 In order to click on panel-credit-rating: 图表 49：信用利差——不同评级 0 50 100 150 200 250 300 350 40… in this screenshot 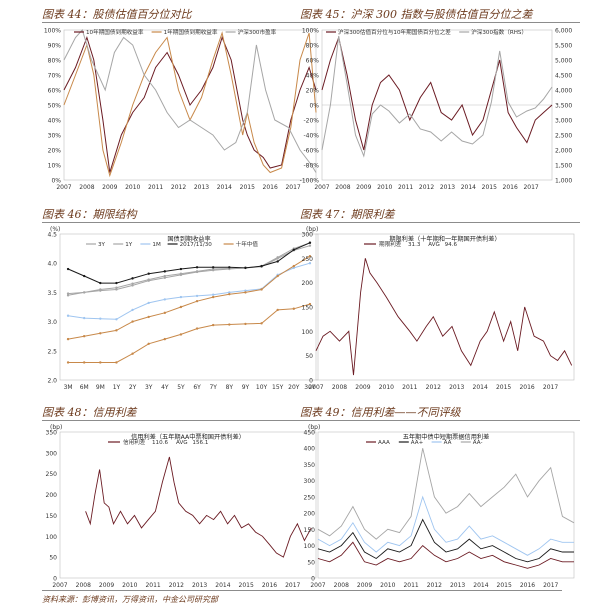, I will do `click(440, 499)`.